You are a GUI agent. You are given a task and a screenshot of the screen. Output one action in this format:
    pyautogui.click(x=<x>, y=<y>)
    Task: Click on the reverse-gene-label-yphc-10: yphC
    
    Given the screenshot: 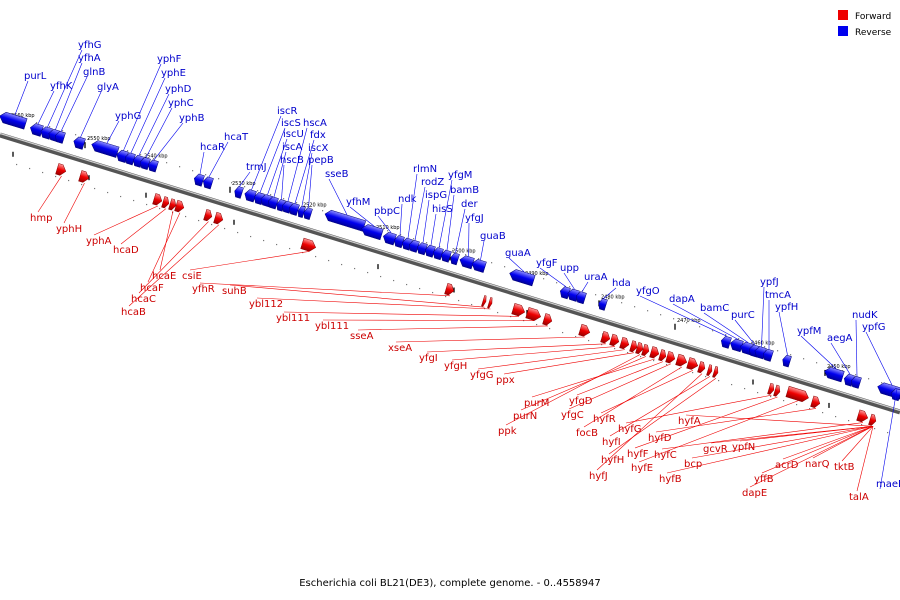 What is the action you would take?
    pyautogui.click(x=181, y=103)
    